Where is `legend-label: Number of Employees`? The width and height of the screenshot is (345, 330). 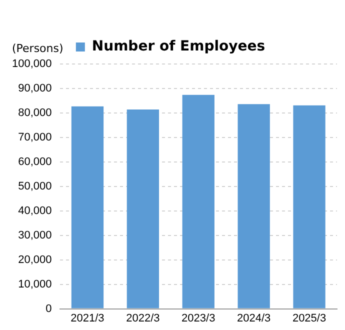 legend-label: Number of Employees is located at coordinates (179, 46).